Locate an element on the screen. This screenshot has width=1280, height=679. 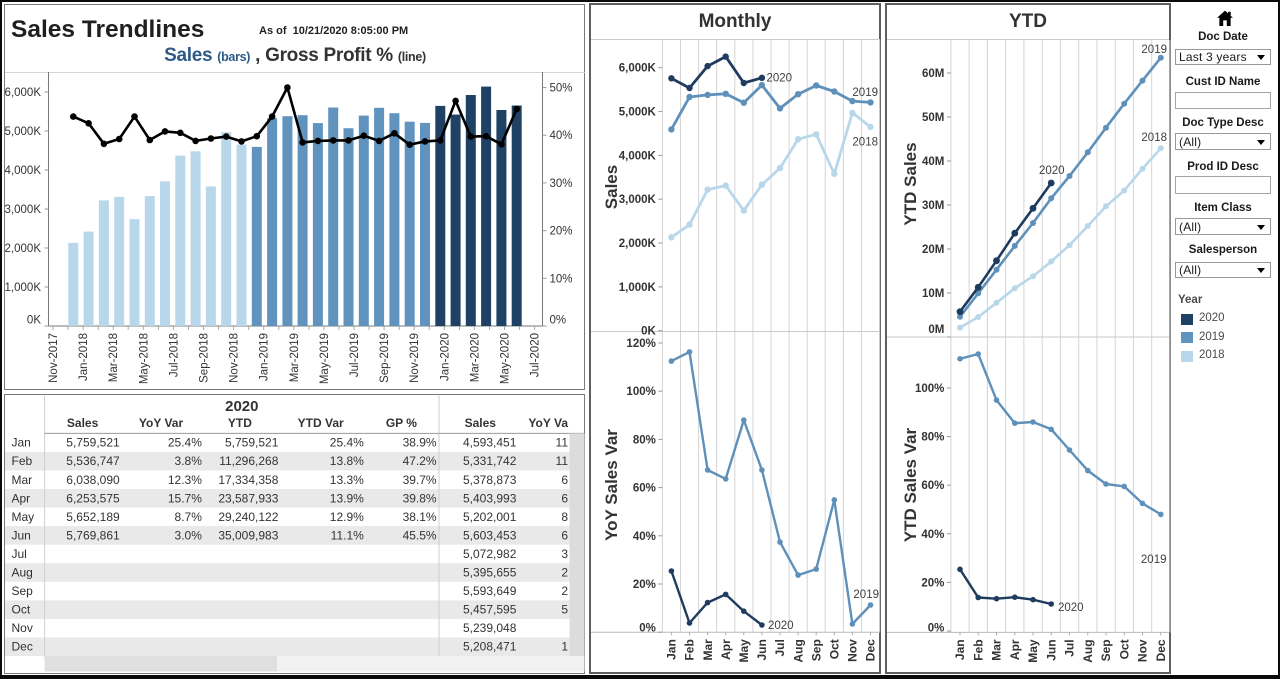
svg-text: 6,253,575 is located at coordinates (93, 498).